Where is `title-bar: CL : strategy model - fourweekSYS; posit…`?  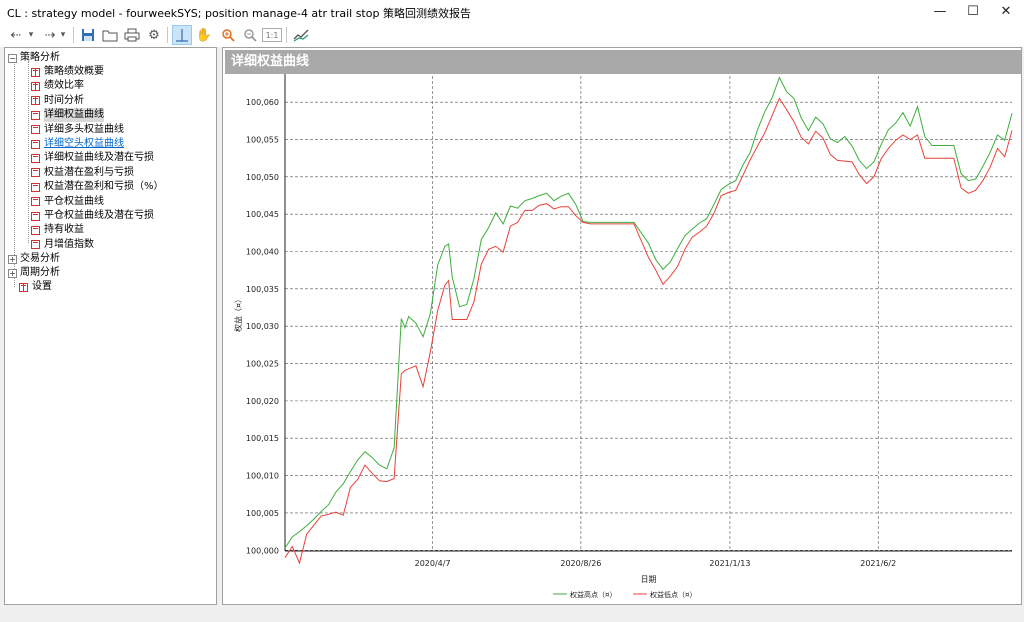
title-bar: CL : strategy model - fourweekSYS; posit… is located at coordinates (512, 11).